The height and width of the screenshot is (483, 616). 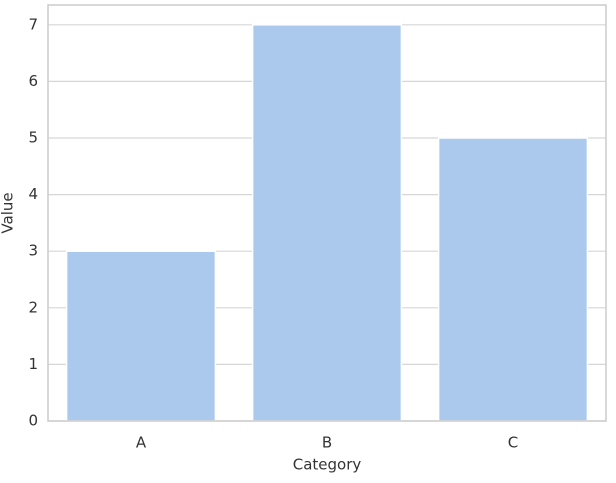 What do you see at coordinates (327, 443) in the screenshot?
I see `x-tick-label: B` at bounding box center [327, 443].